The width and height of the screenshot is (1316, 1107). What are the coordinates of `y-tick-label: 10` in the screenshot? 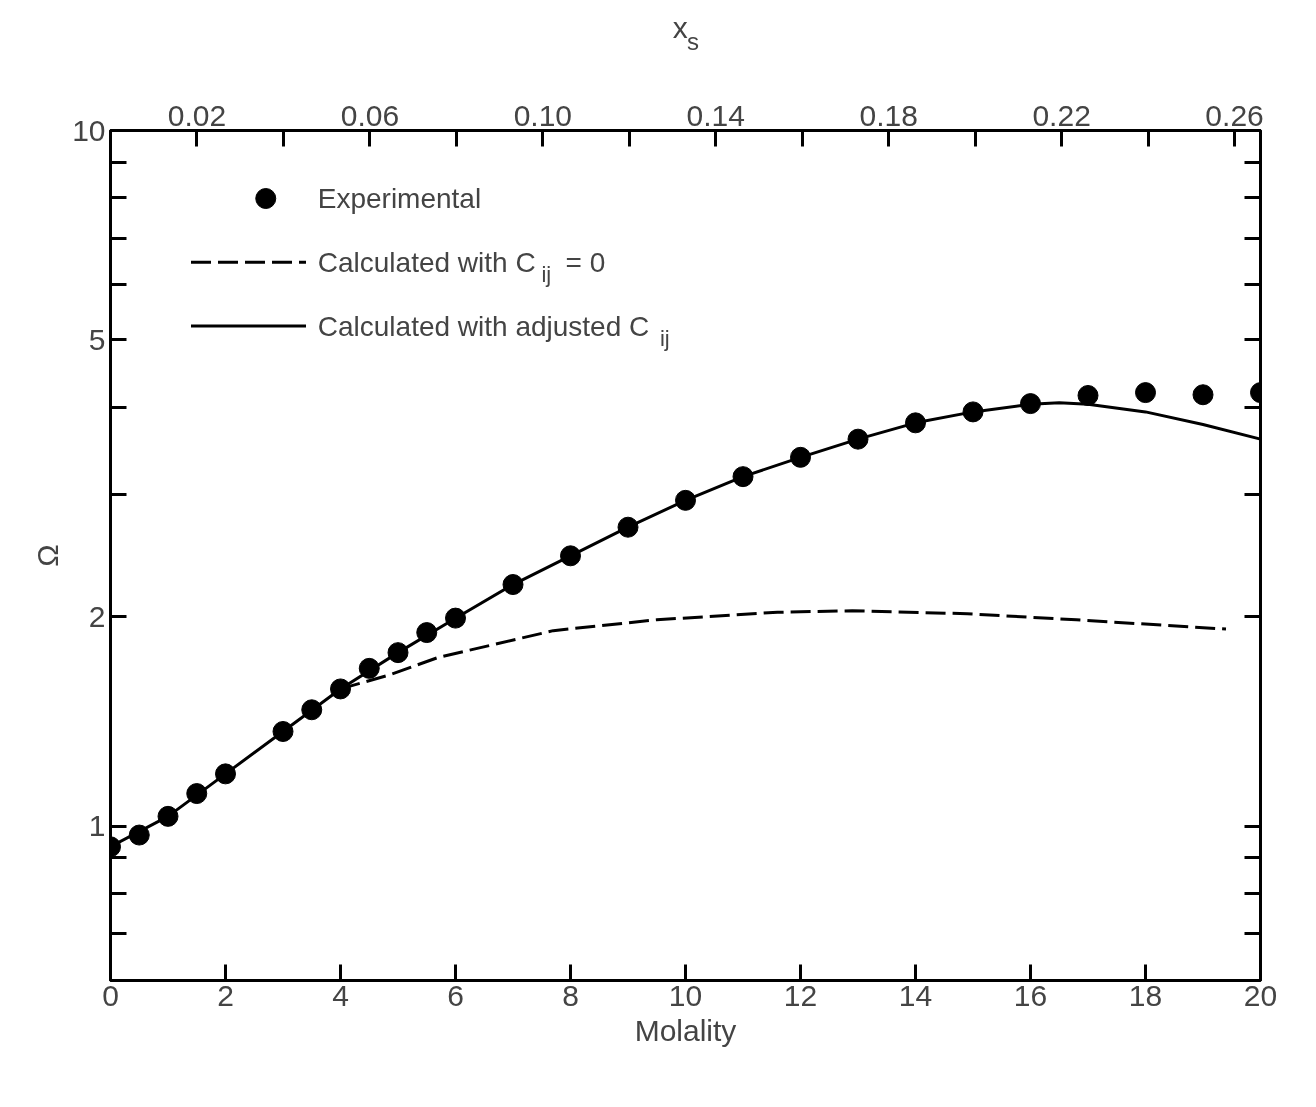 It's located at (89, 130).